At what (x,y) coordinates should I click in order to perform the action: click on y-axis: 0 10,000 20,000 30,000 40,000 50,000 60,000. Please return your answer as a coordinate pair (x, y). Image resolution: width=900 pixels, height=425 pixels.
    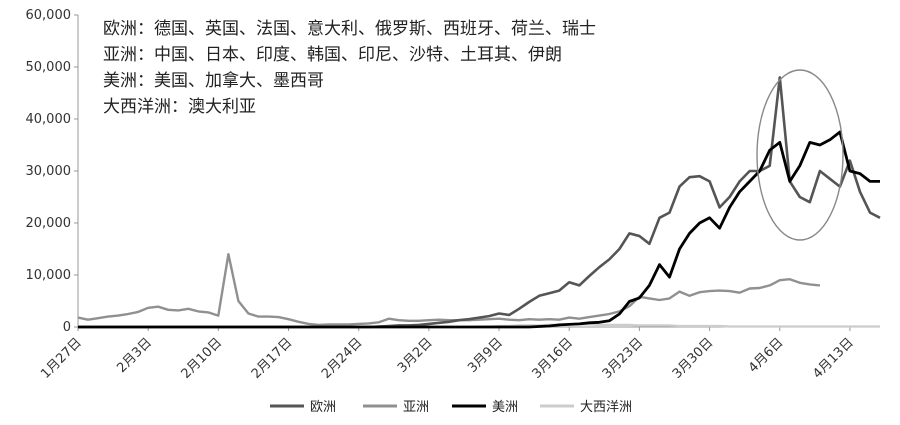
    Looking at the image, I should click on (52, 171).